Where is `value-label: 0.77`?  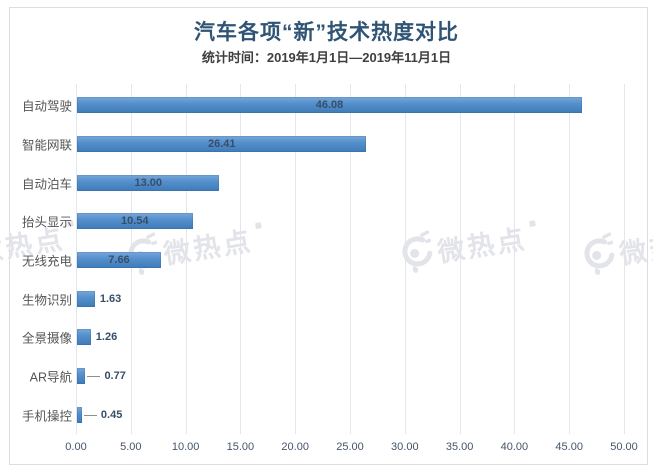 value-label: 0.77 is located at coordinates (115, 376).